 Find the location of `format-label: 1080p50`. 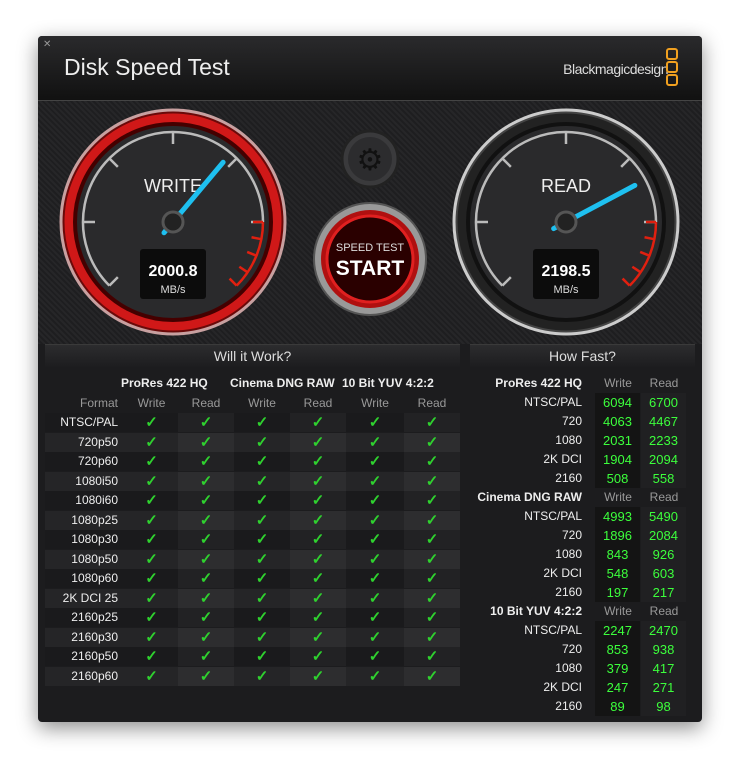

format-label: 1080p50 is located at coordinates (94, 558).